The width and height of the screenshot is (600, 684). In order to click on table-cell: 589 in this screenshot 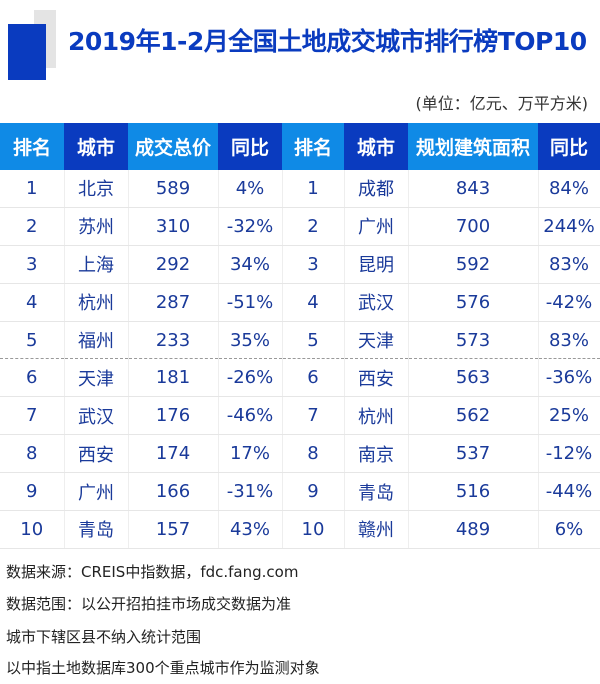, I will do `click(173, 189)`.